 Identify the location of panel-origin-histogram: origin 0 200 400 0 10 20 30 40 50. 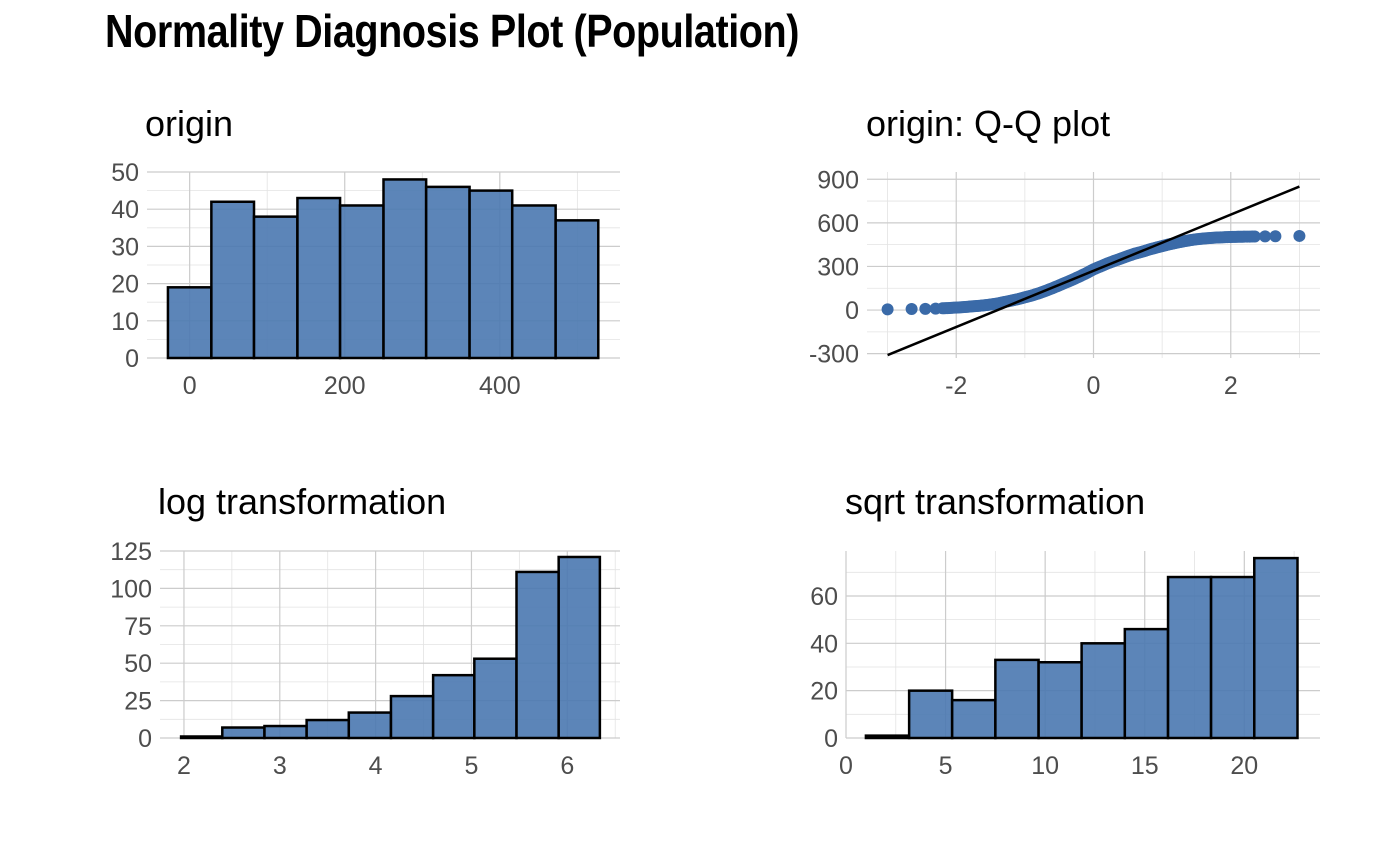
(365, 251).